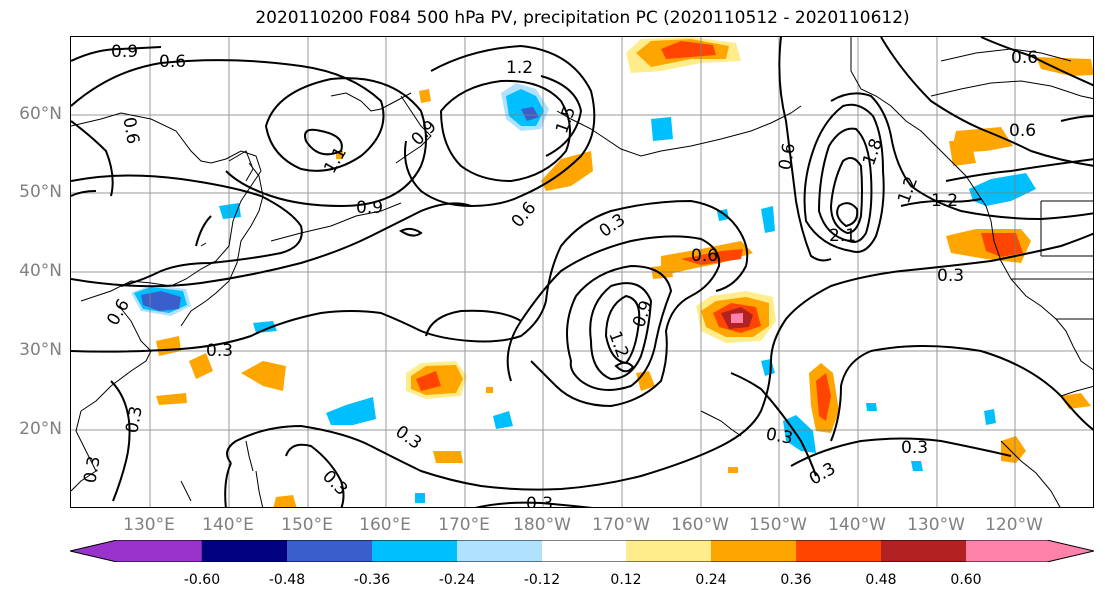  What do you see at coordinates (711, 580) in the screenshot?
I see `colorbar-tick-label: 0.24` at bounding box center [711, 580].